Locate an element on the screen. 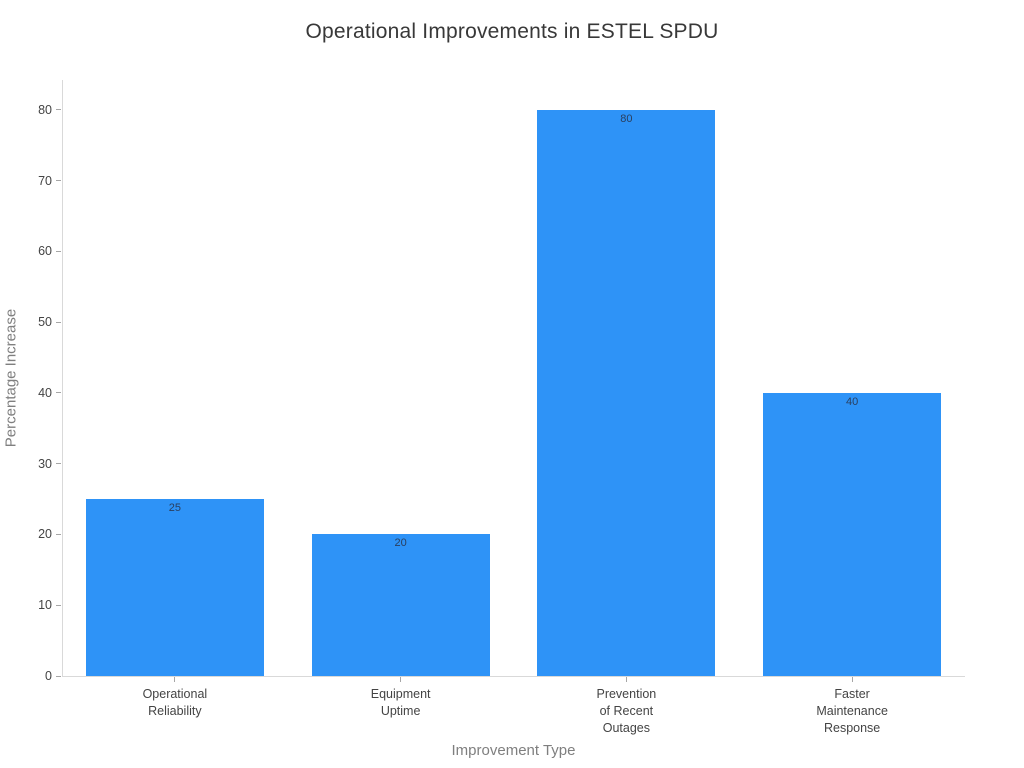 Image resolution: width=1024 pixels, height=768 pixels. bar-value-label-equipment-uptime: 20 is located at coordinates (400, 543).